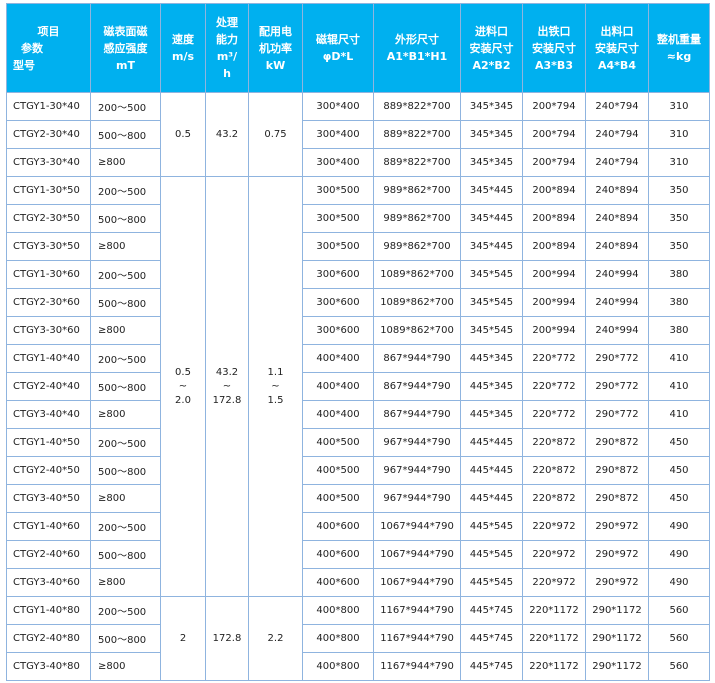 This screenshot has height=683, width=715. What do you see at coordinates (338, 48) in the screenshot?
I see `roller-size-header: 磁辊尺寸 φD*L` at bounding box center [338, 48].